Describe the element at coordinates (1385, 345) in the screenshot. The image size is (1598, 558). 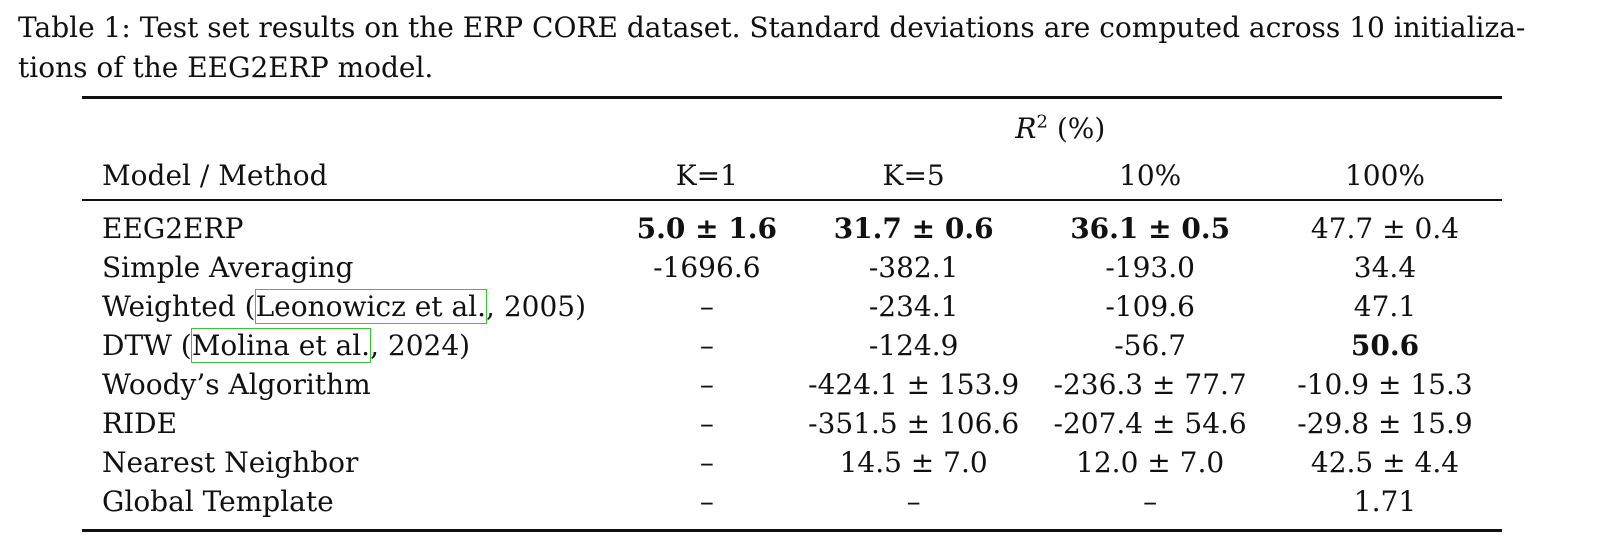
I see `value-cell: 50.6` at that location.